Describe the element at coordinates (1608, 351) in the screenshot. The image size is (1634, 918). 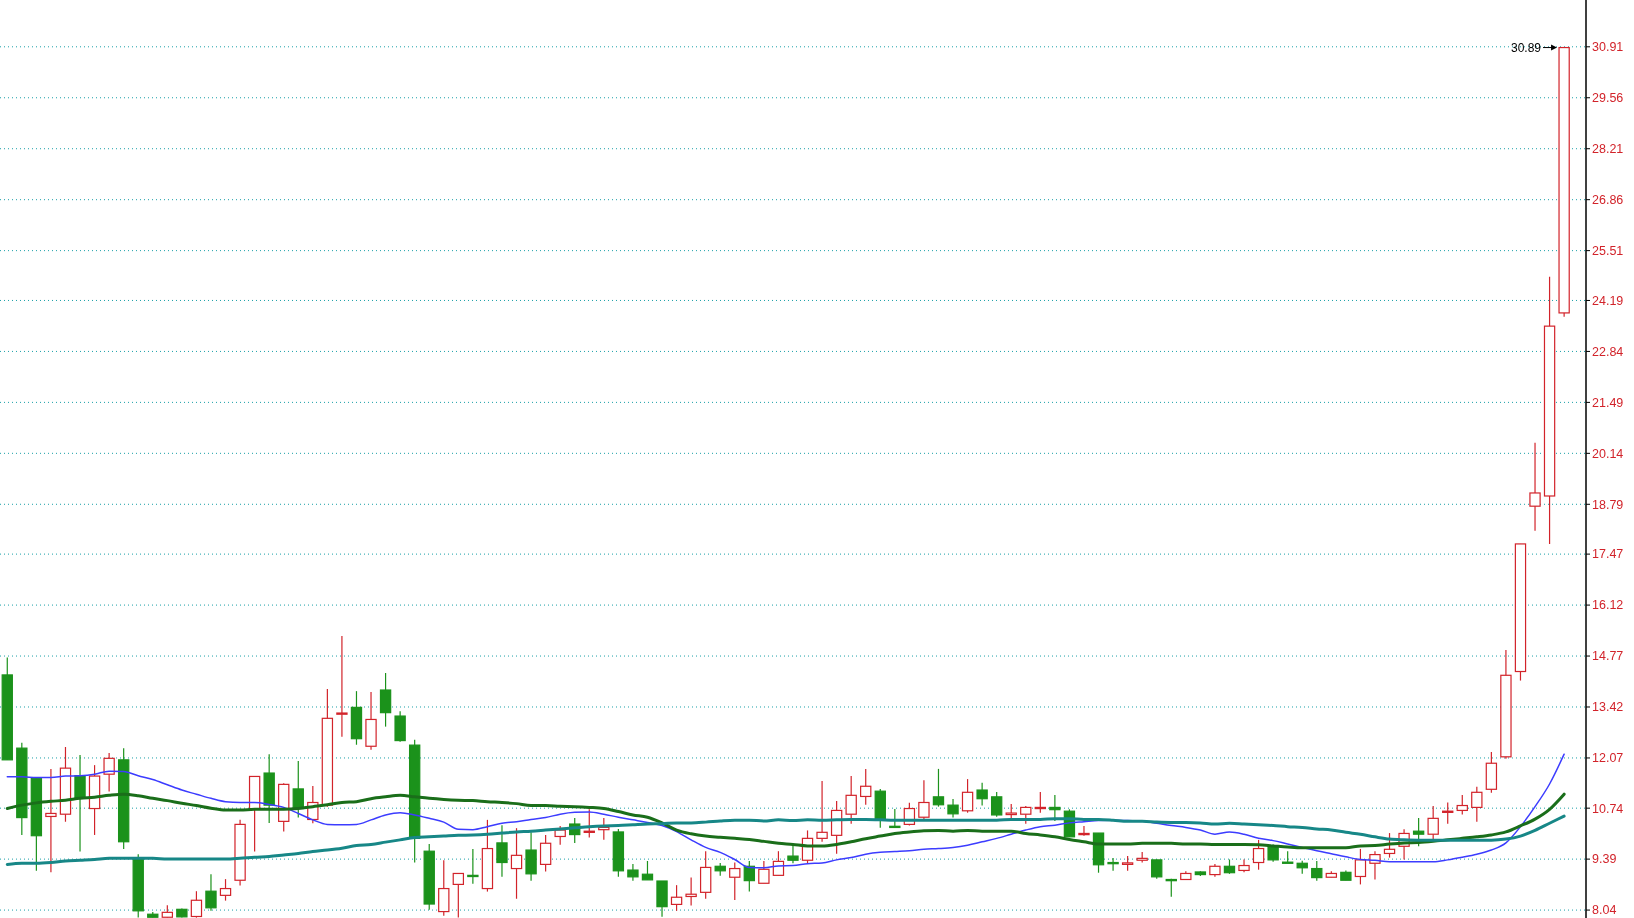
I see `y-tick-label: 22.84` at that location.